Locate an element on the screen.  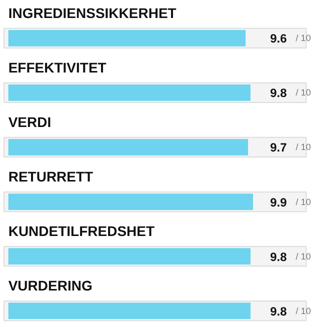
y-tick-label: VERDI is located at coordinates (30, 122).